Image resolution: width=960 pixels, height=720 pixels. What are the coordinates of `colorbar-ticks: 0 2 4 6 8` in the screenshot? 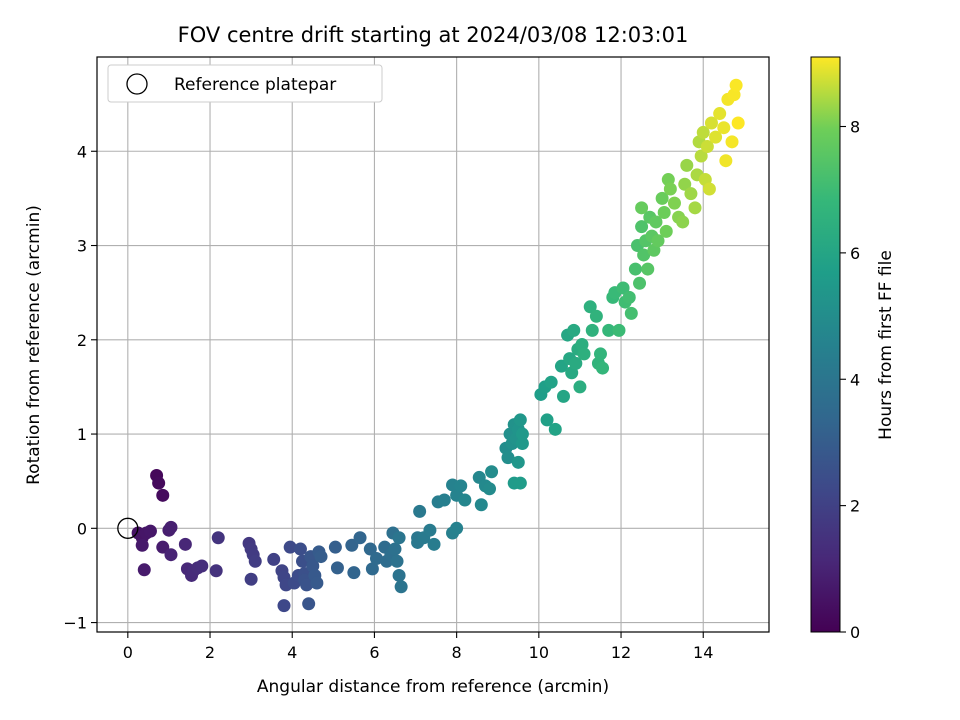 It's located at (850, 380).